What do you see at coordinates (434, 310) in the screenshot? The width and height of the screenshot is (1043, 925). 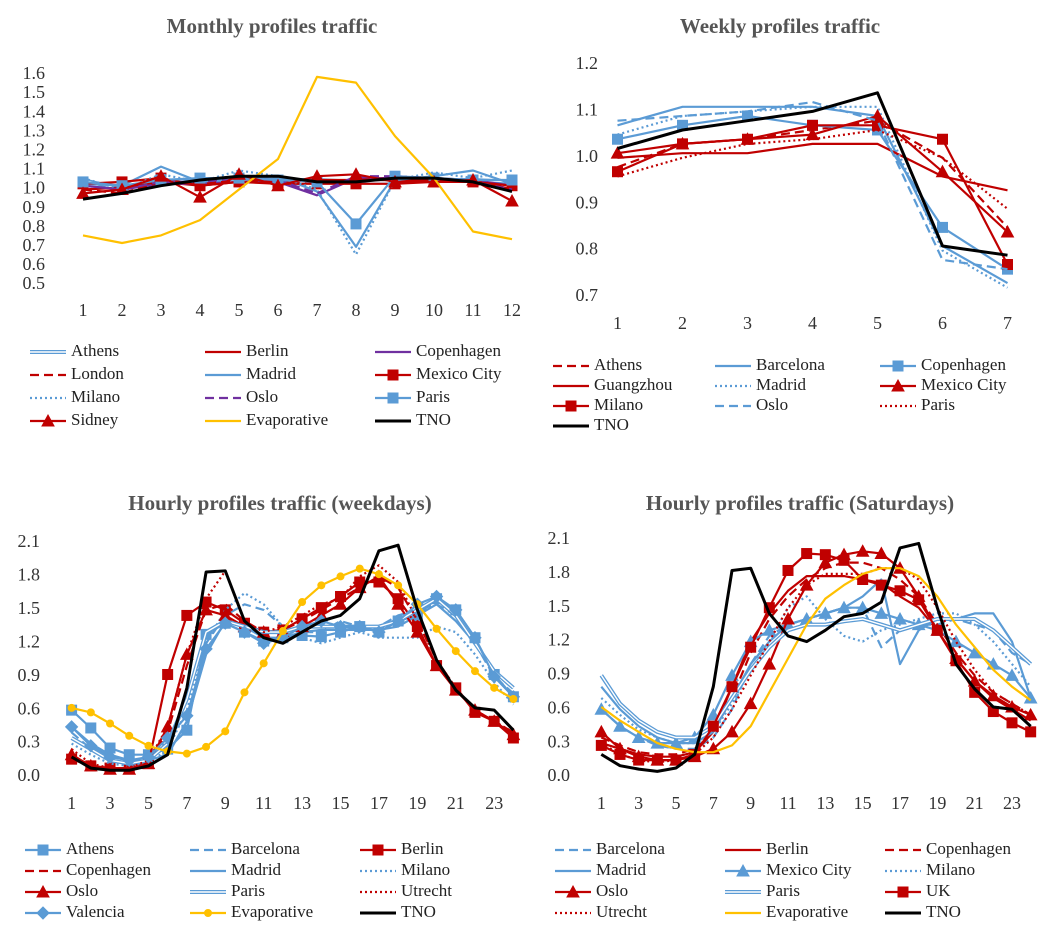 I see `x-tick-label: 10` at bounding box center [434, 310].